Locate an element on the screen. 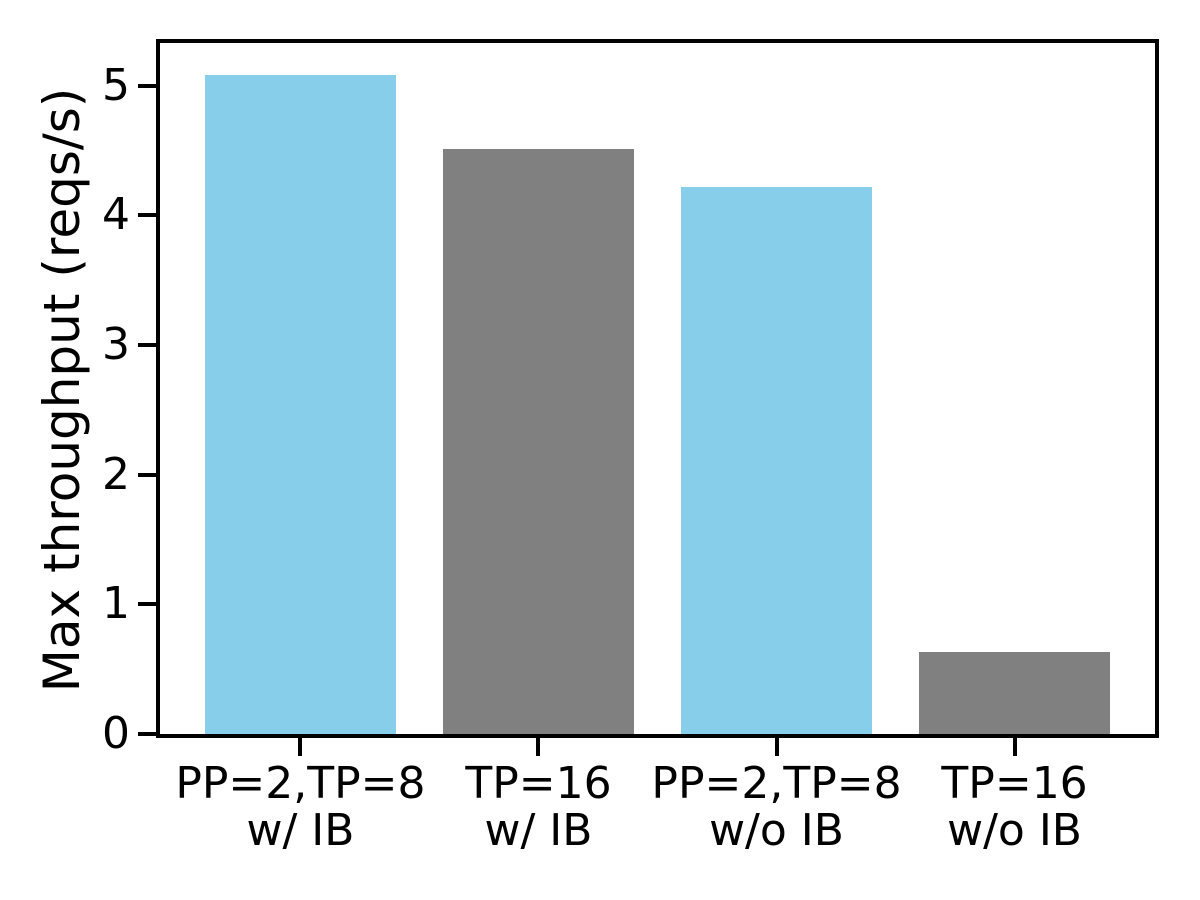  y-tick-label-1: 1 is located at coordinates (116, 604).